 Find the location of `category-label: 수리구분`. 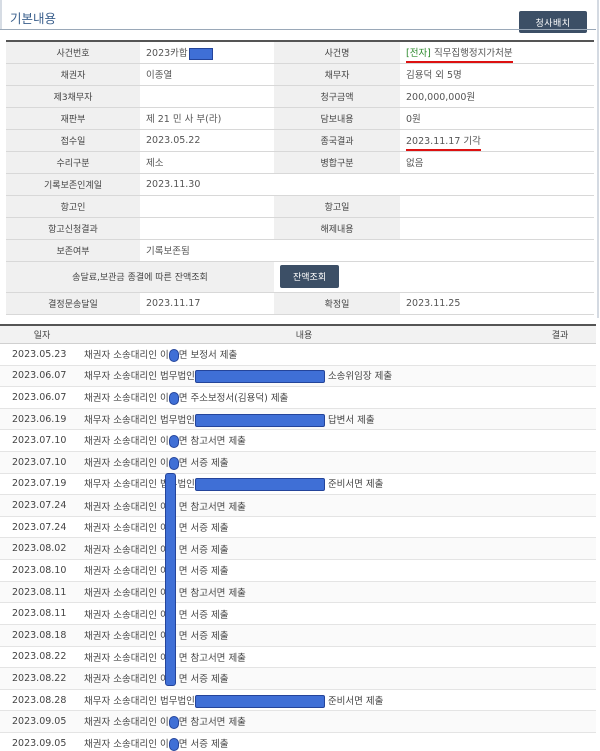

category-label: 수리구분 is located at coordinates (73, 162).